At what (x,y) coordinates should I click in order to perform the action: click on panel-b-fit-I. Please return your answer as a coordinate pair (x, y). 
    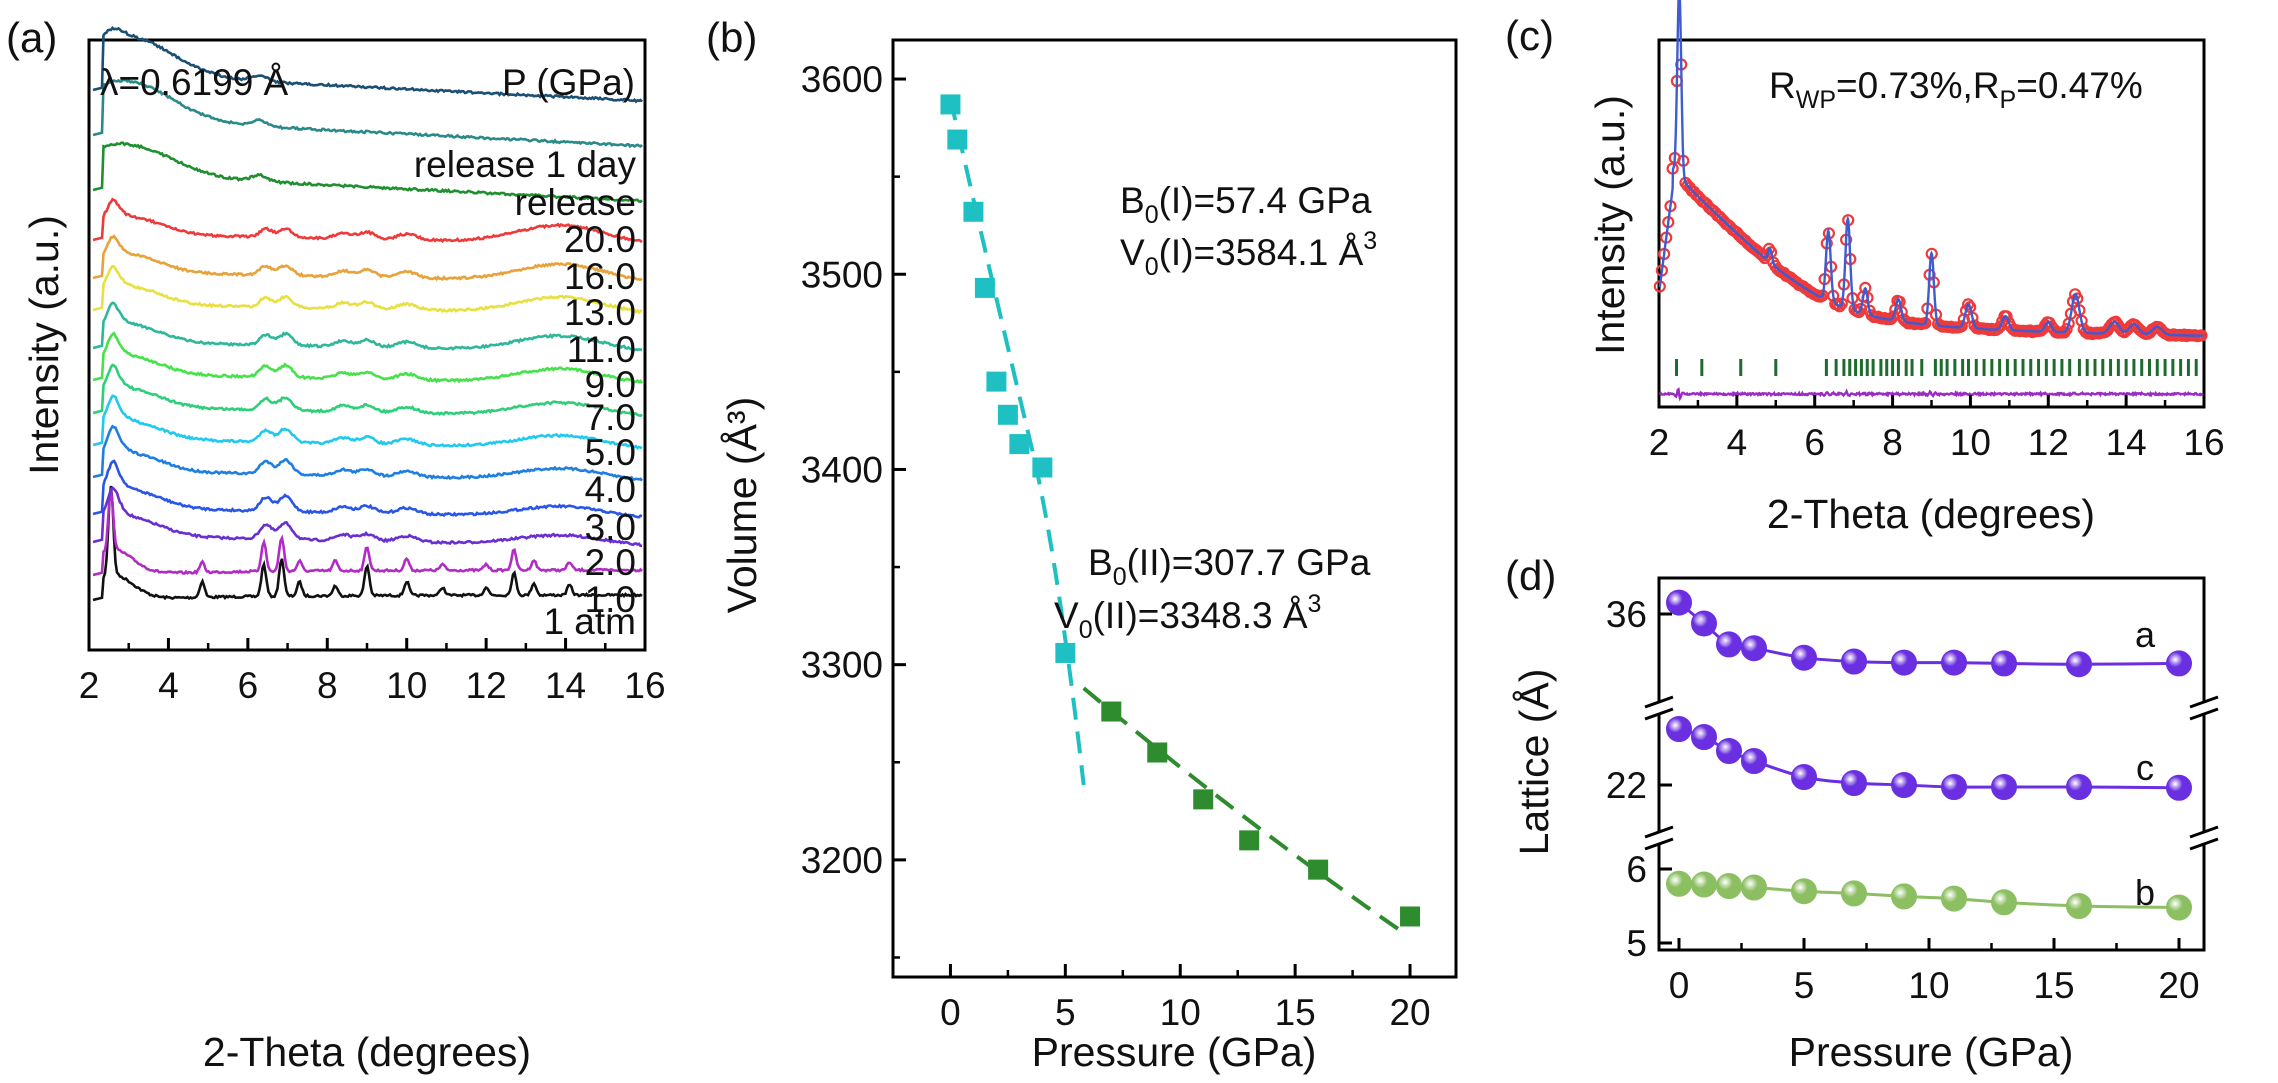
    Looking at the image, I should click on (1017, 442).